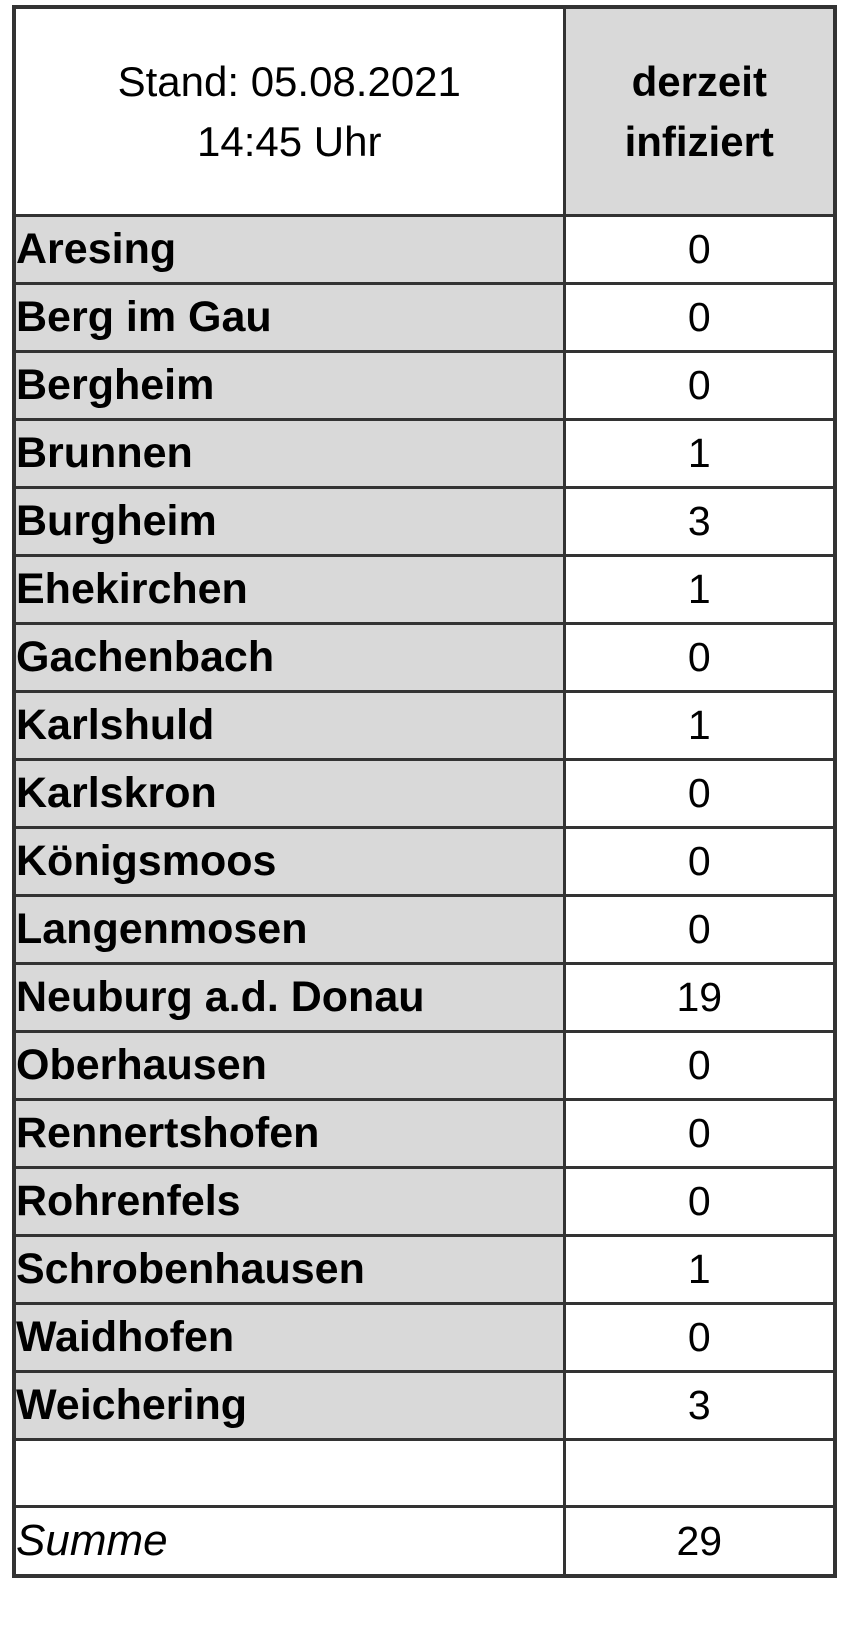  I want to click on municipality-name-cell: Ehekirchen, so click(289, 589).